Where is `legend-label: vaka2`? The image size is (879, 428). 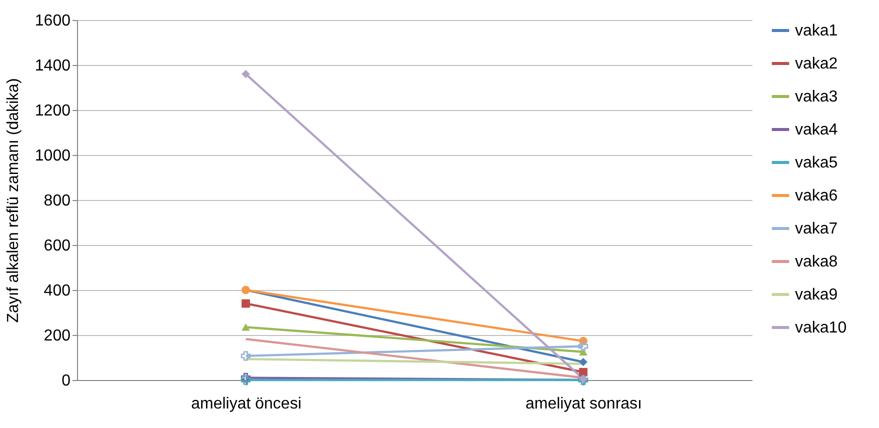 legend-label: vaka2 is located at coordinates (816, 64).